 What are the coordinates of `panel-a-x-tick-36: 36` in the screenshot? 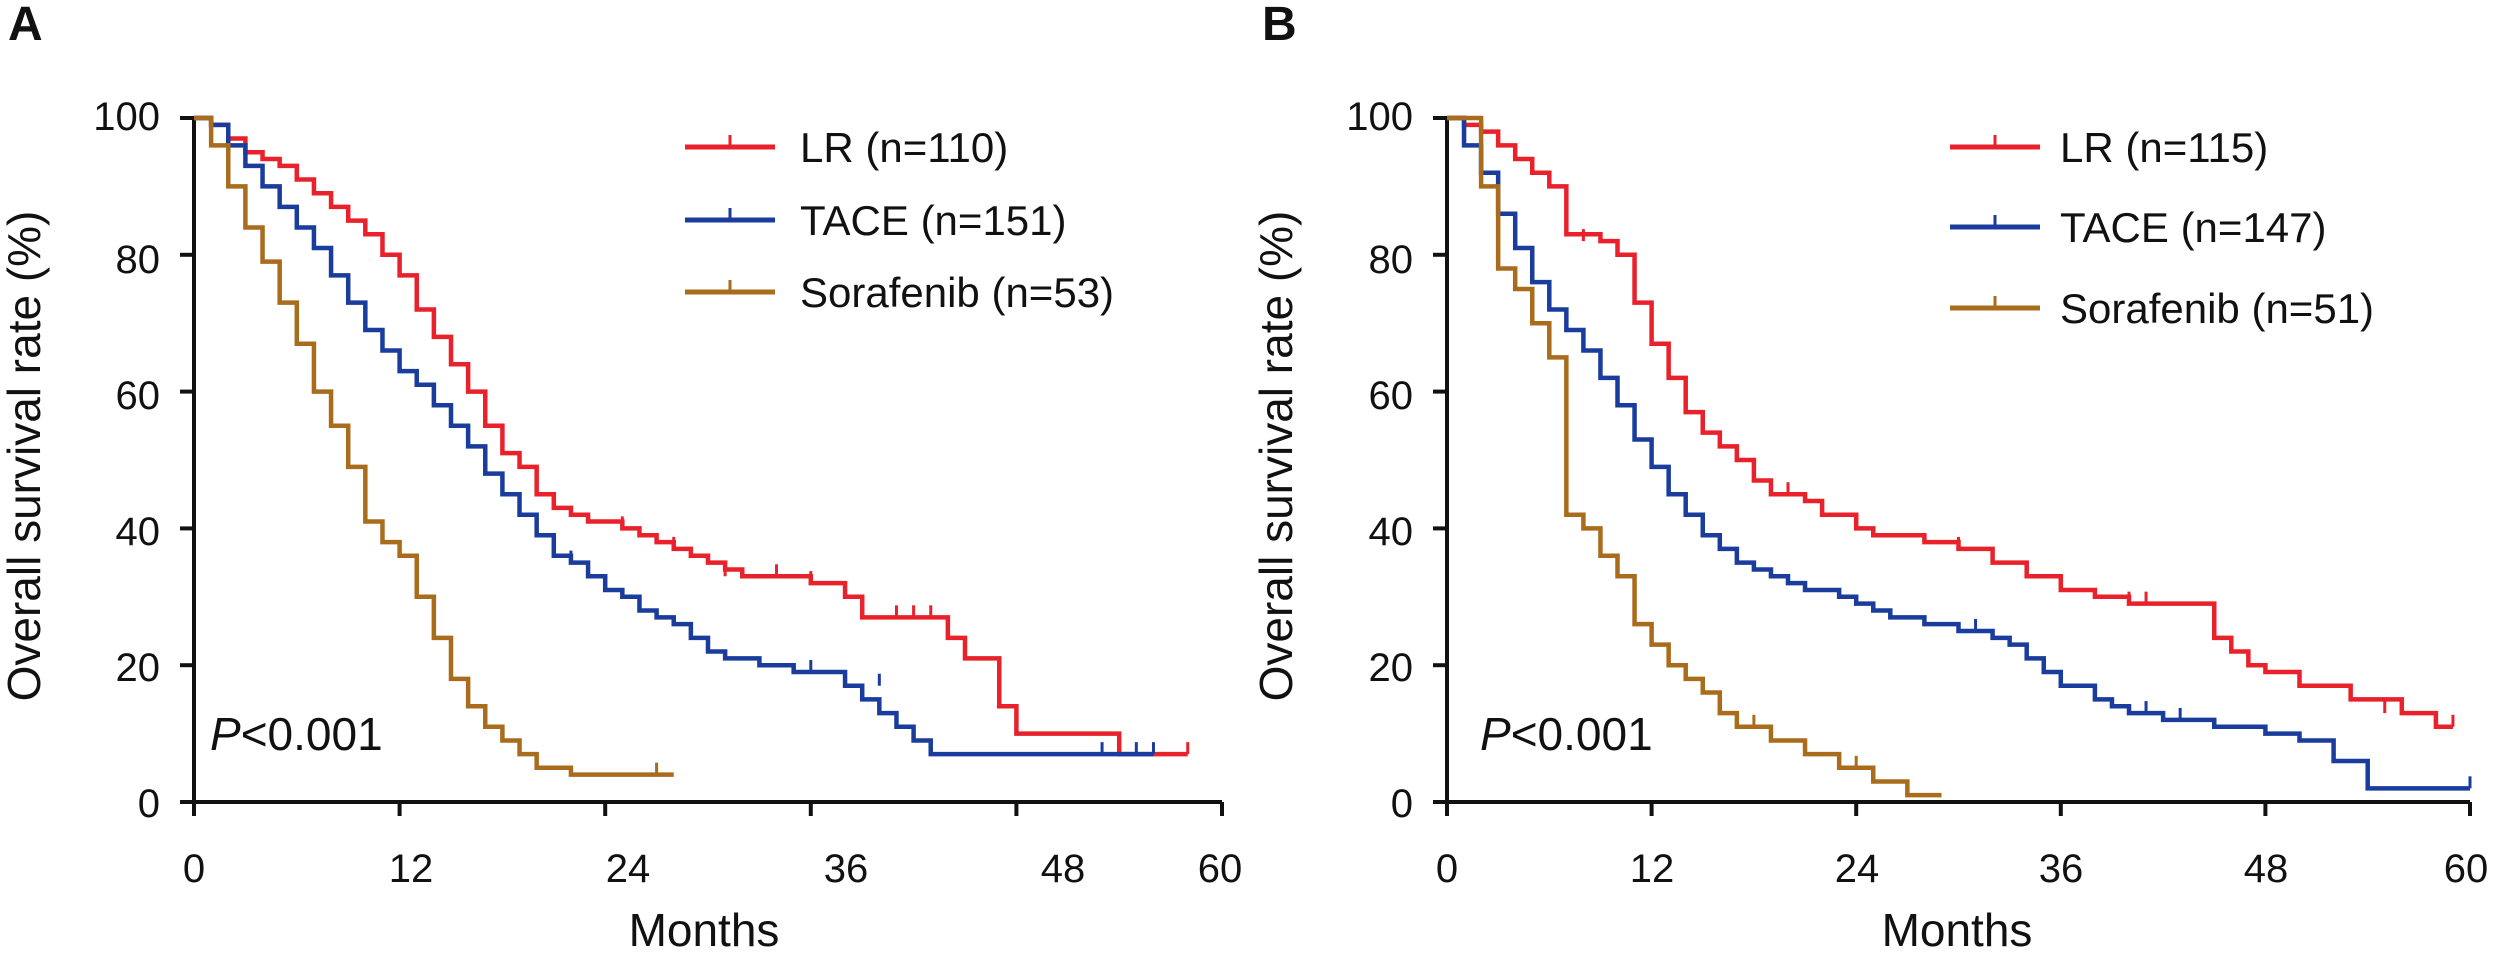 It's located at (846, 869).